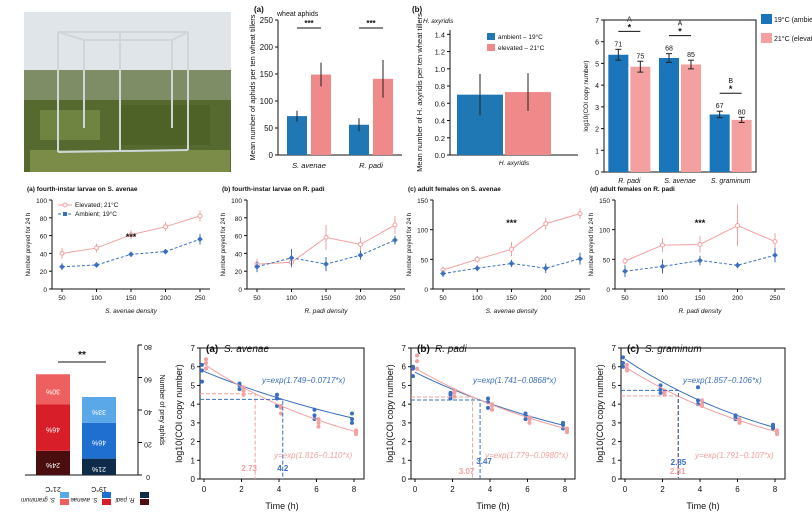 The image size is (812, 527). What do you see at coordinates (440, 155) in the screenshot?
I see `y-tick-label: 0.0` at bounding box center [440, 155].